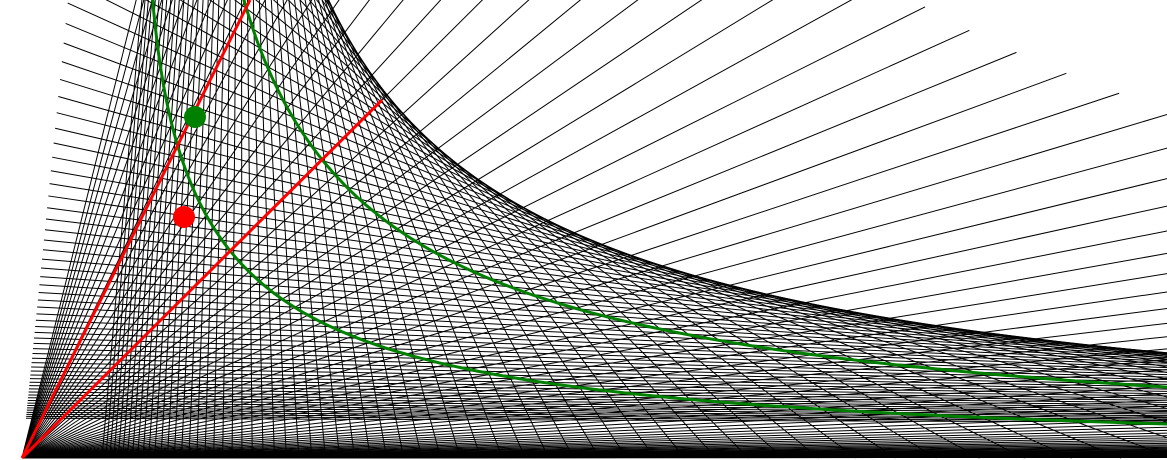 This screenshot has height=460, width=1167. What do you see at coordinates (195, 117) in the screenshot?
I see `green-dot` at bounding box center [195, 117].